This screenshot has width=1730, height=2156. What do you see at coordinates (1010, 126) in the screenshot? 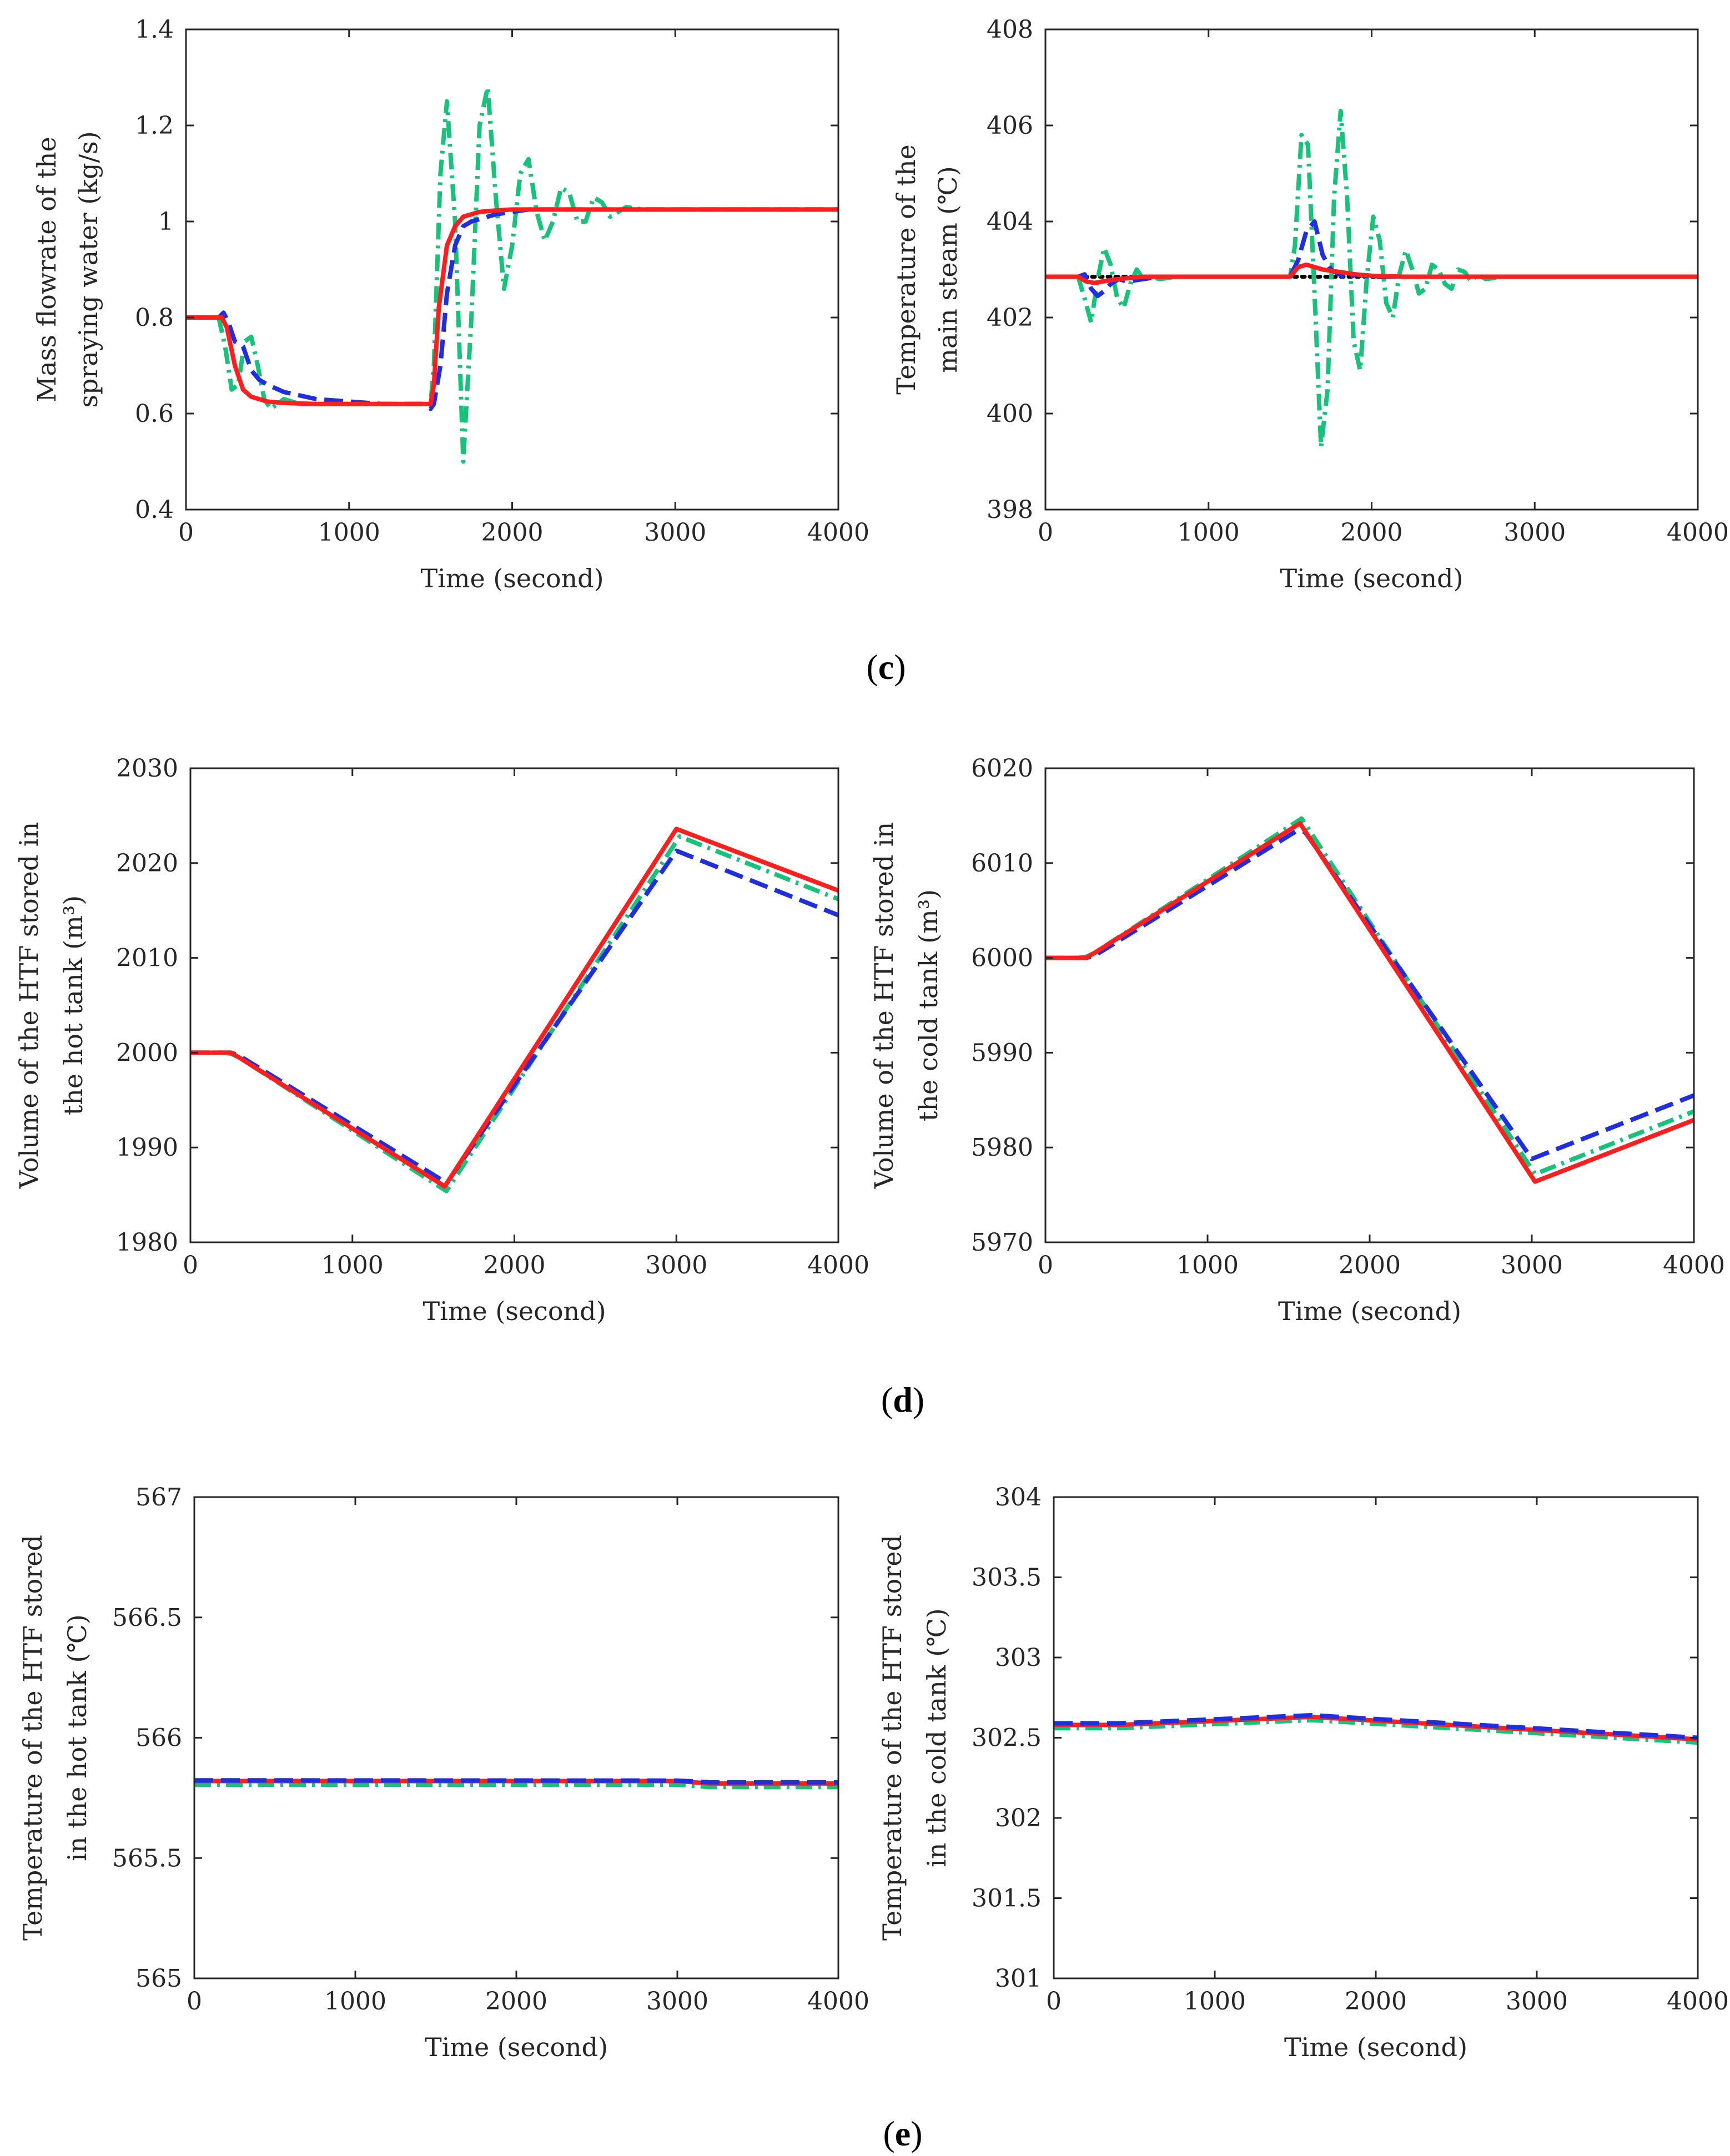
I see `y-tick-label: 406` at bounding box center [1010, 126].